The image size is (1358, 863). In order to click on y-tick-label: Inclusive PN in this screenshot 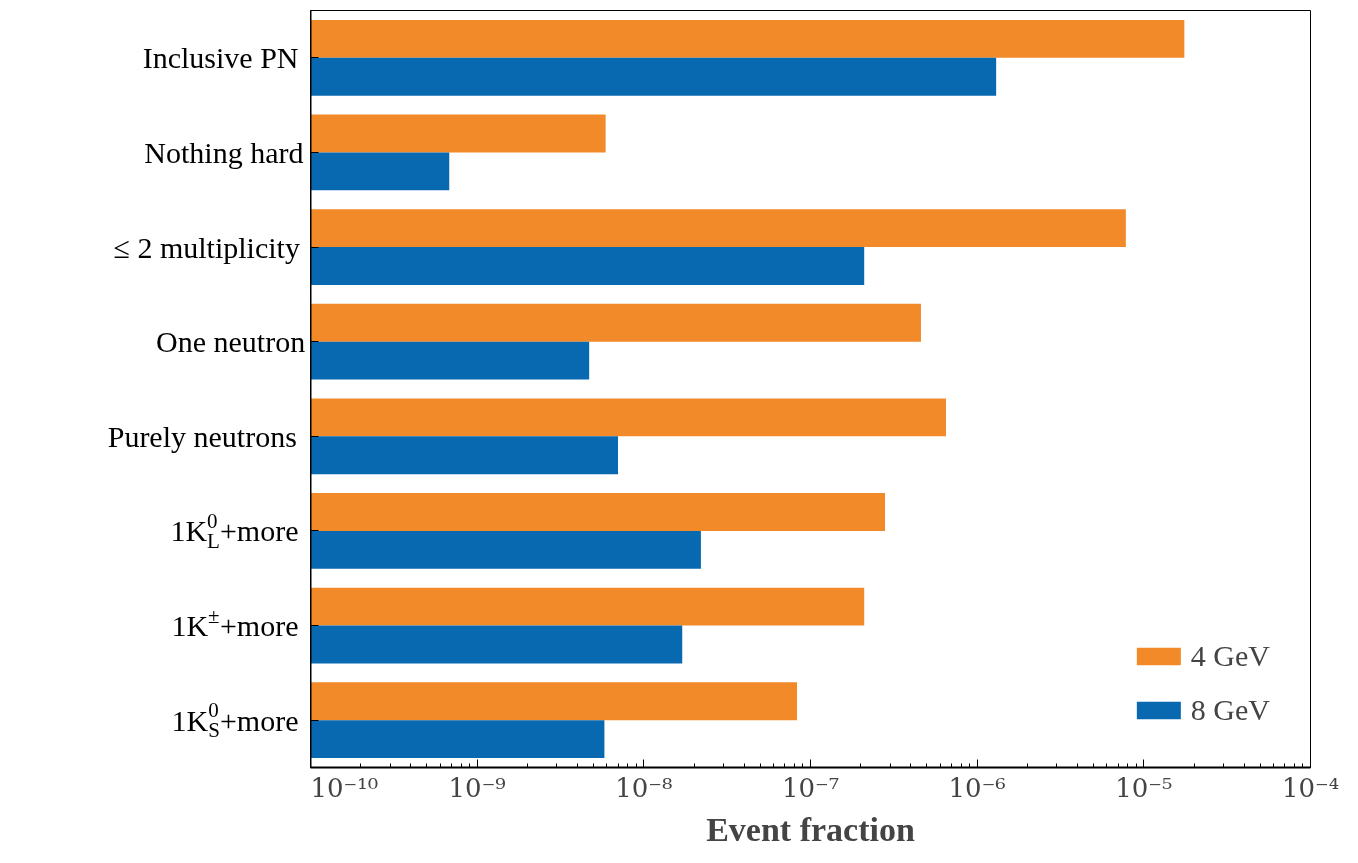, I will do `click(220, 58)`.